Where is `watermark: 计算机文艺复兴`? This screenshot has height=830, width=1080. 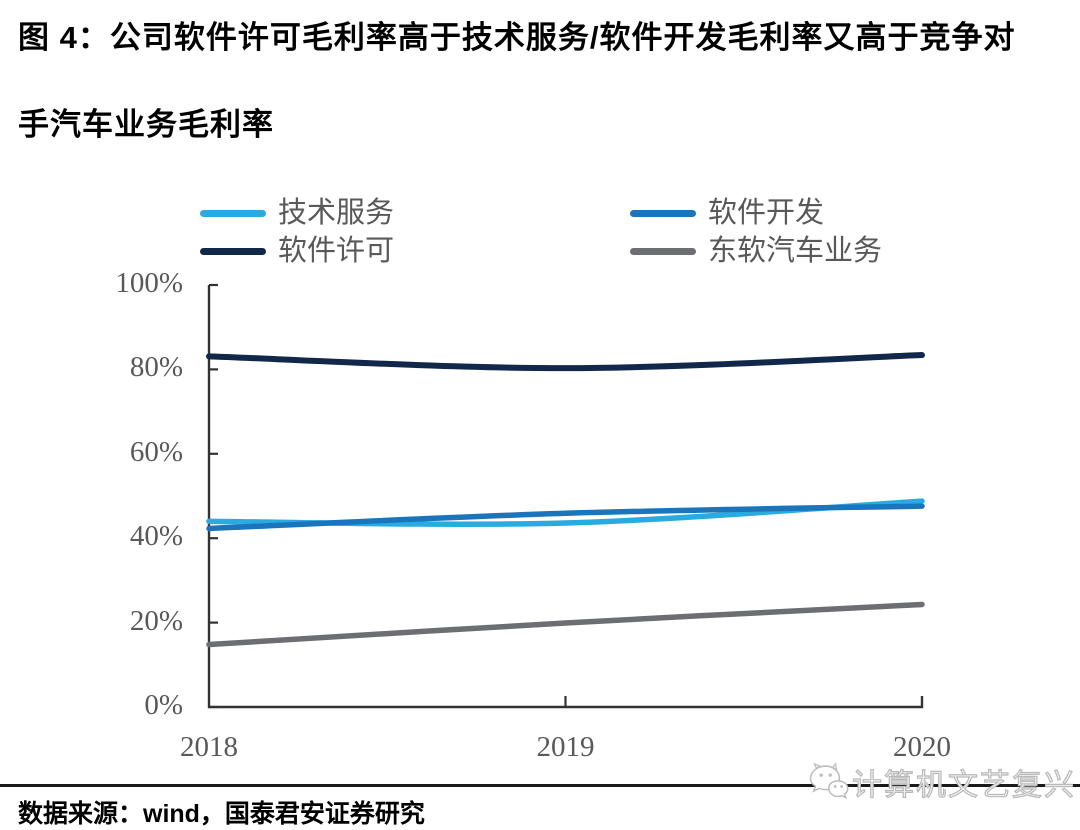 watermark: 计算机文艺复兴 is located at coordinates (941, 782).